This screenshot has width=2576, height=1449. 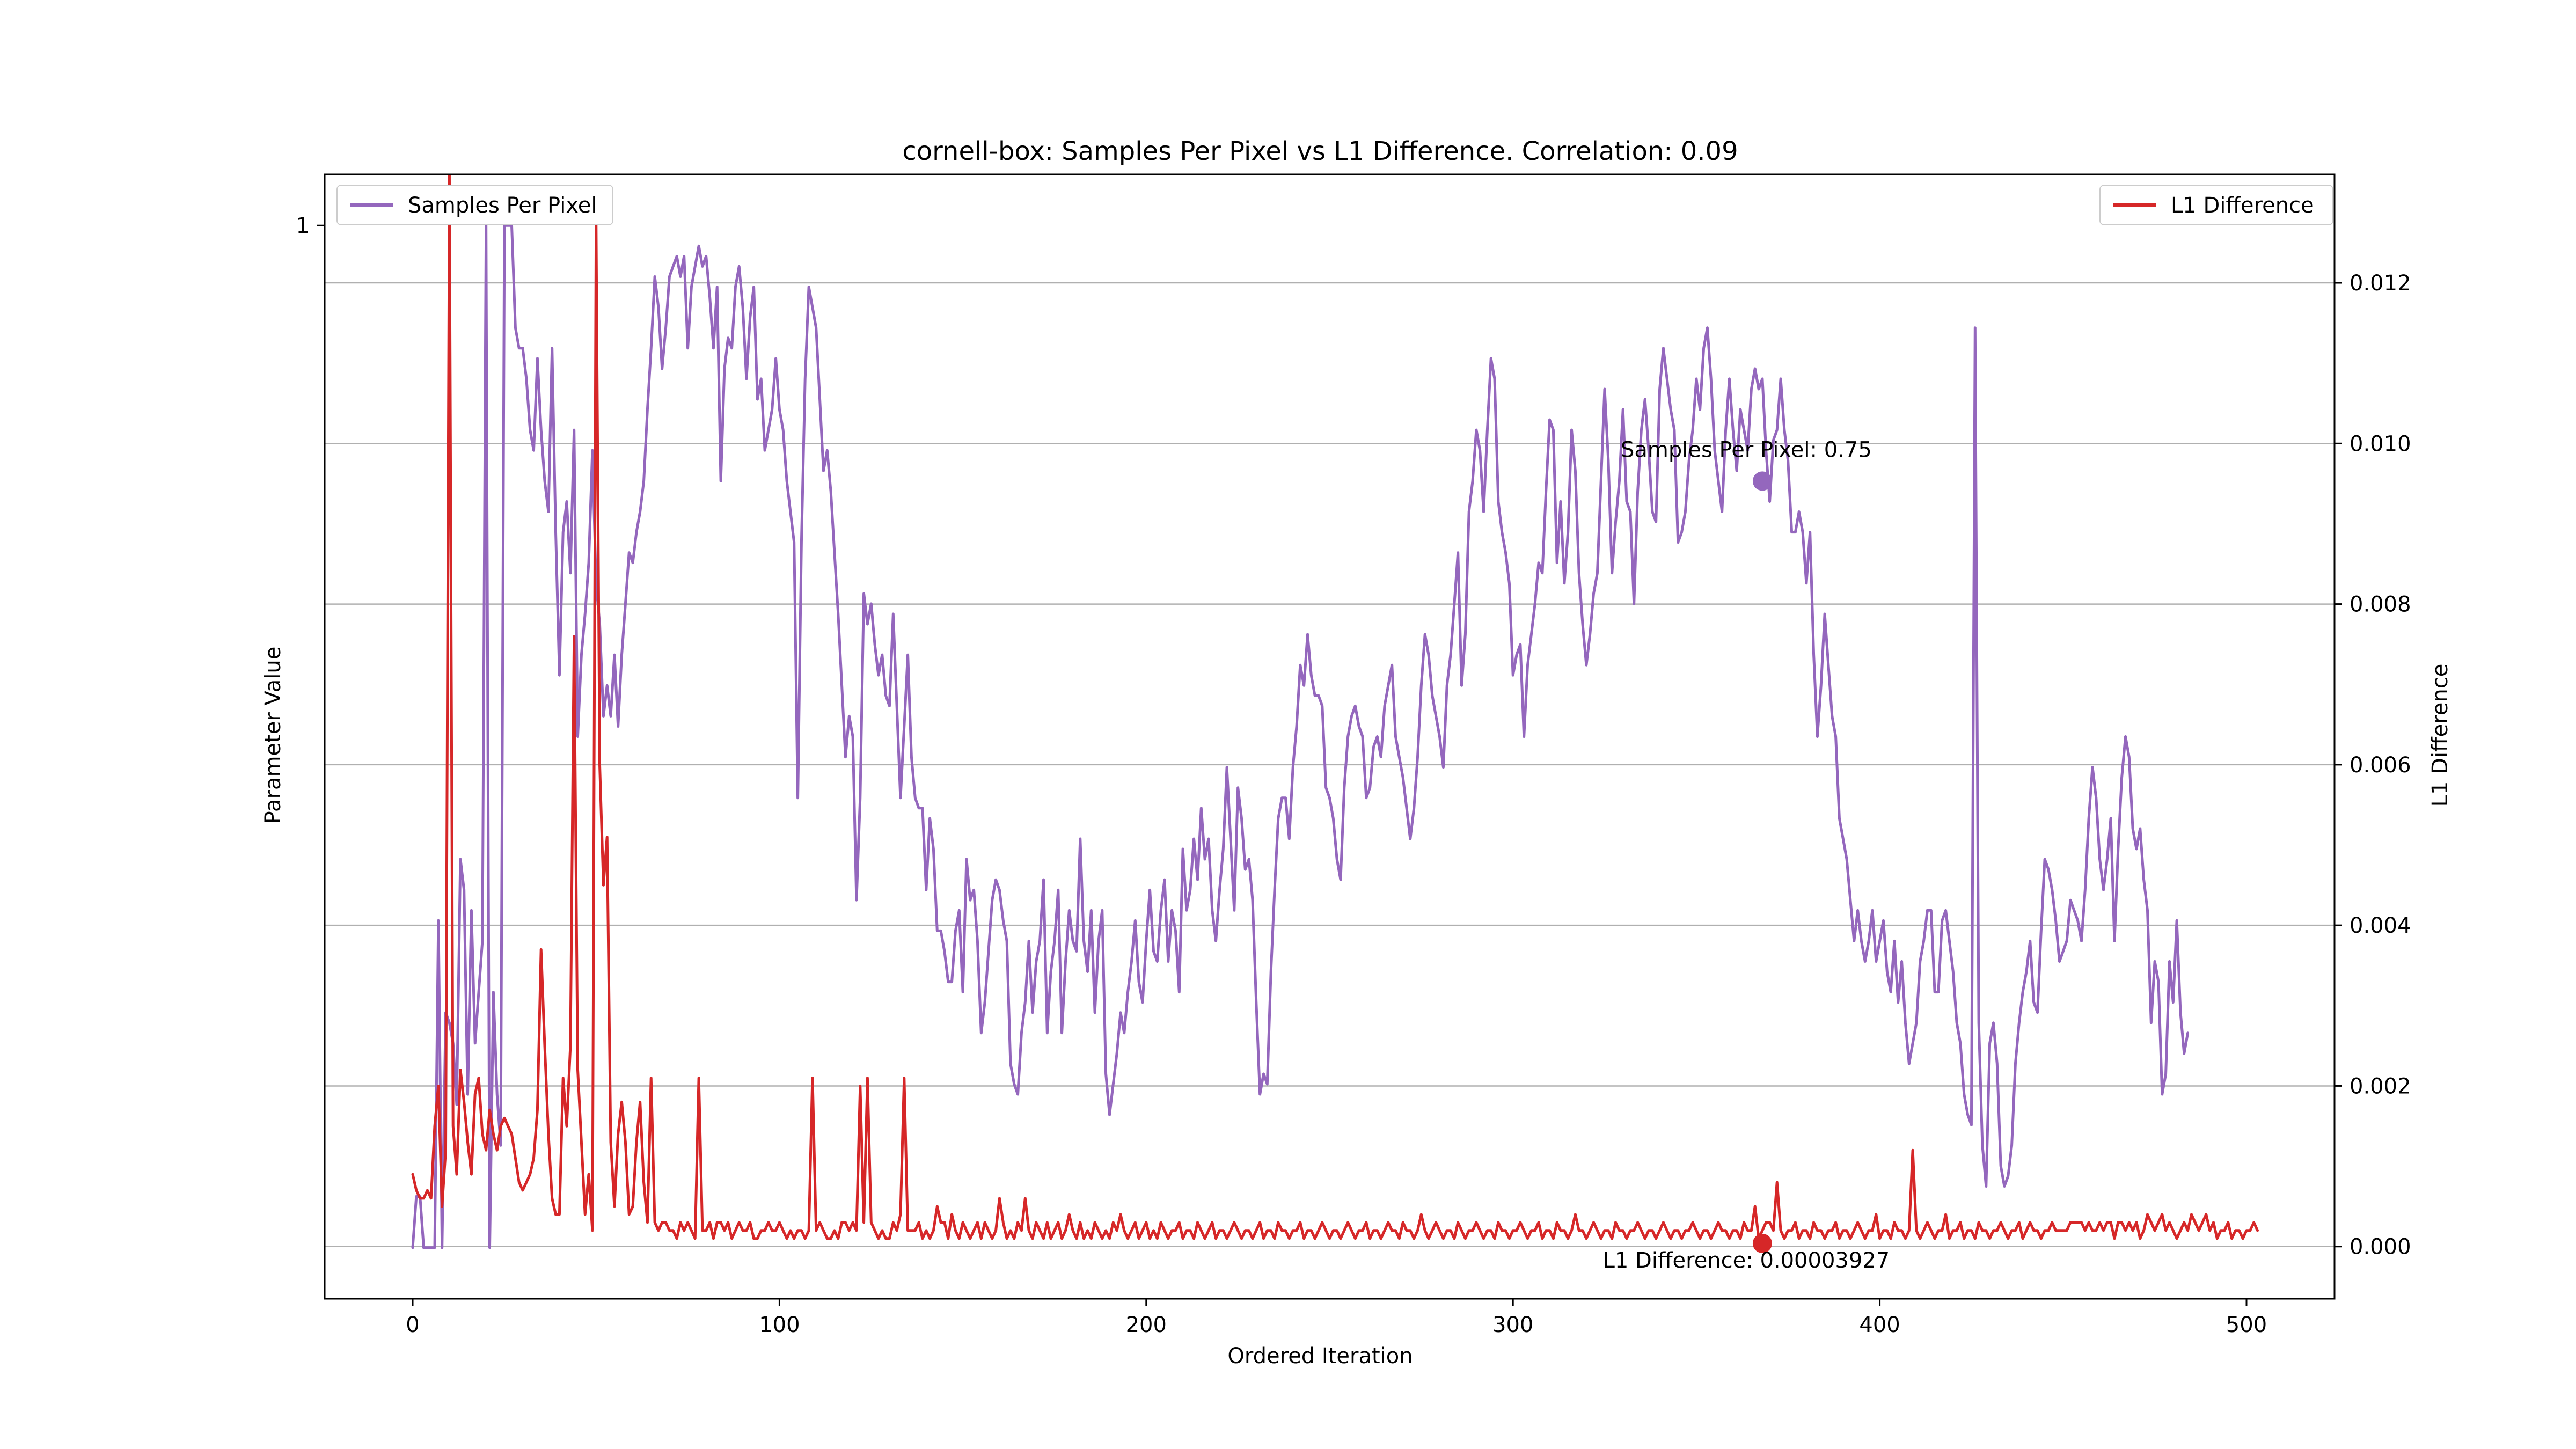 I want to click on annotation-label-l1: L1 Difference: 0.00003927, so click(x=1746, y=1260).